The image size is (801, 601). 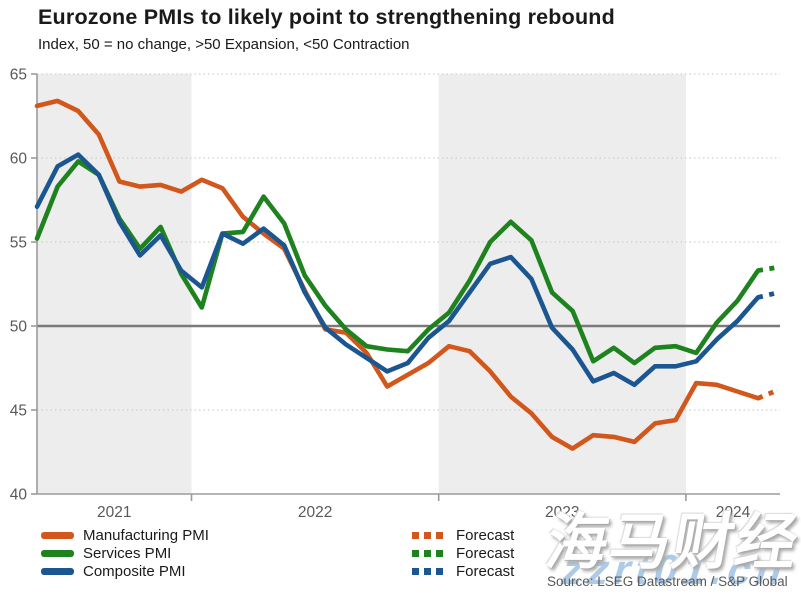 I want to click on legend-row-composite: Composite PMI, so click(x=125, y=571).